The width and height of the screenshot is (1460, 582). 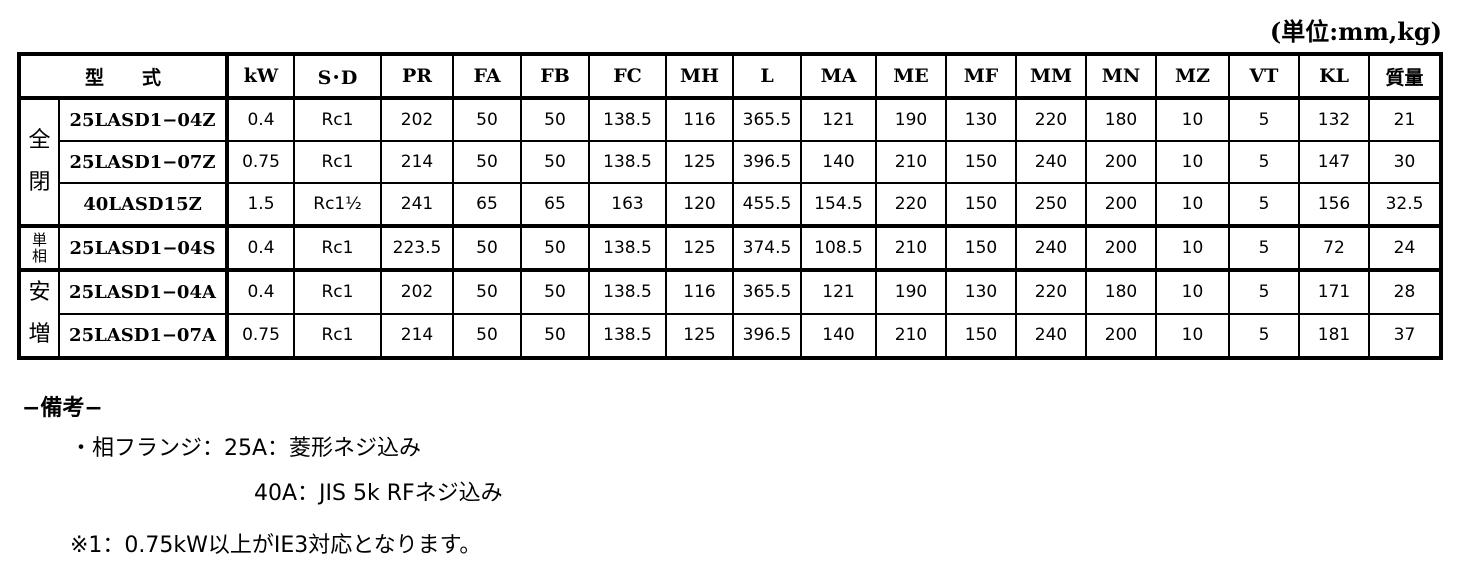 What do you see at coordinates (143, 119) in the screenshot?
I see `model-cell: 25LASD1−04Z` at bounding box center [143, 119].